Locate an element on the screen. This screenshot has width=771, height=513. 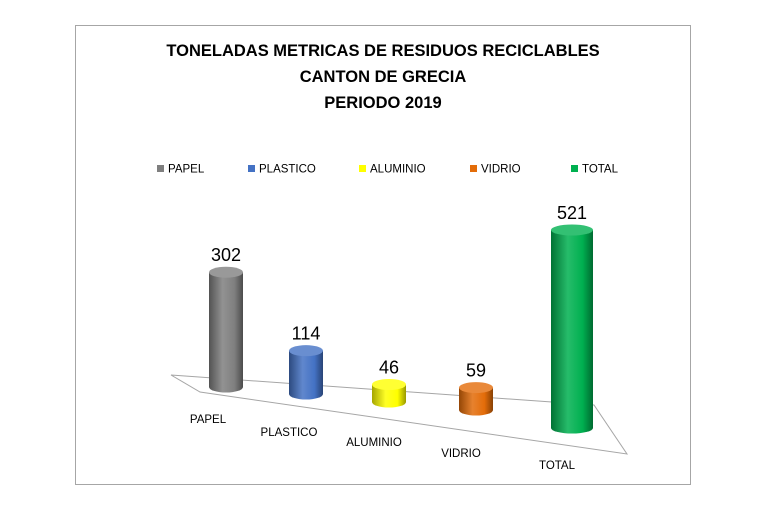
chart-floor is located at coordinates (399, 414).